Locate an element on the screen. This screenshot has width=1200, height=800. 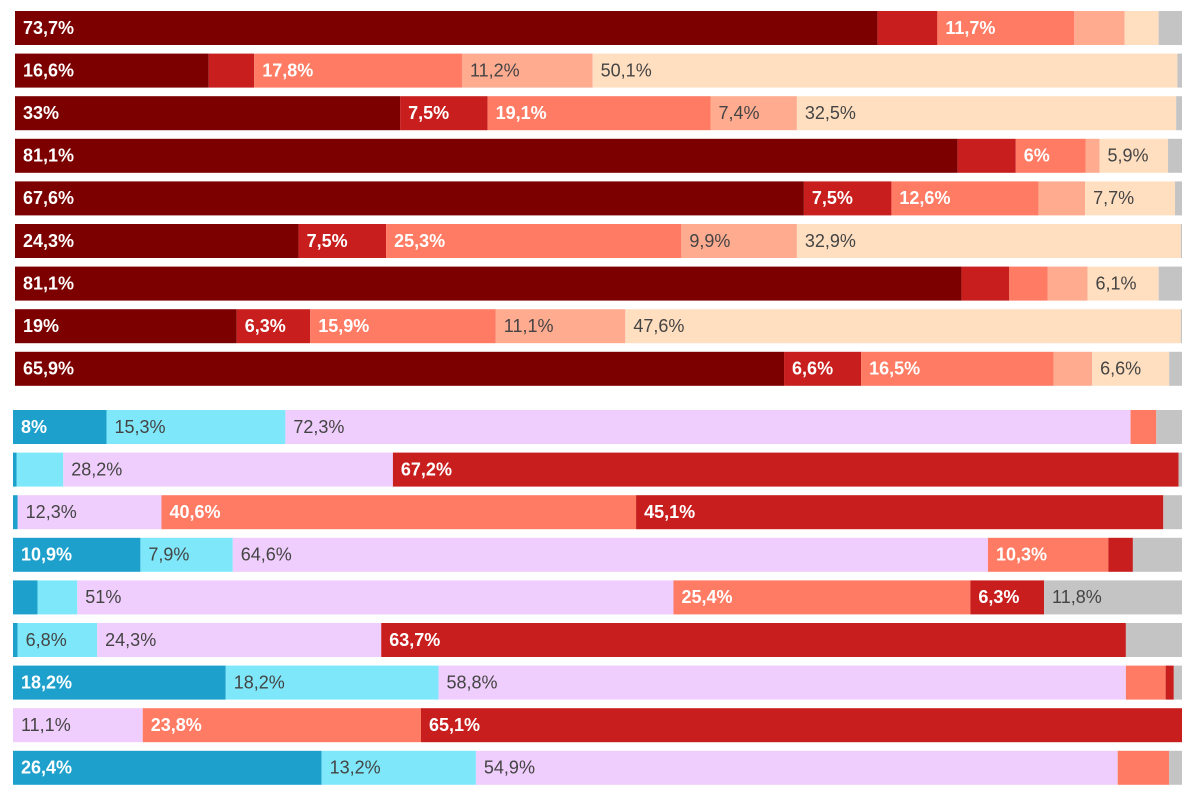
data-label: 6,3% is located at coordinates (998, 597).